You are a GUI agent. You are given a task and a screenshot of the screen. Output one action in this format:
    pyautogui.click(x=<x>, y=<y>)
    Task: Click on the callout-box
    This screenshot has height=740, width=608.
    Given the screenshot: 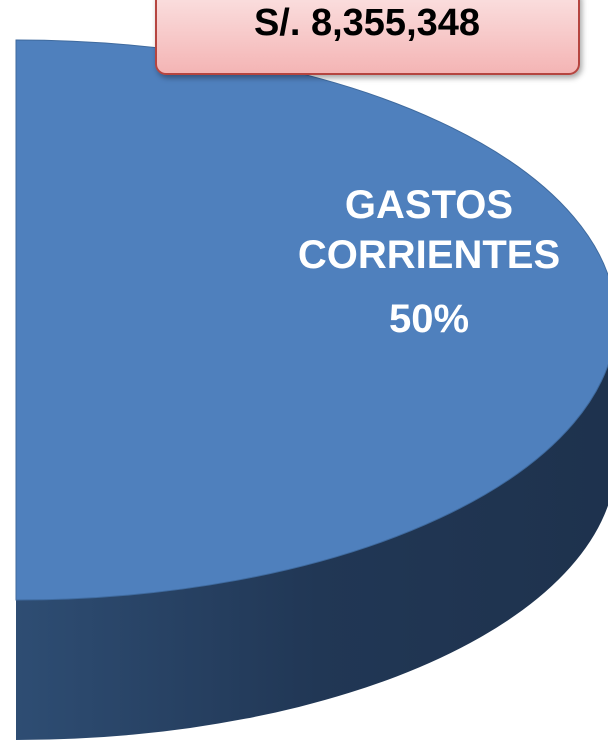 What is the action you would take?
    pyautogui.click(x=367, y=37)
    